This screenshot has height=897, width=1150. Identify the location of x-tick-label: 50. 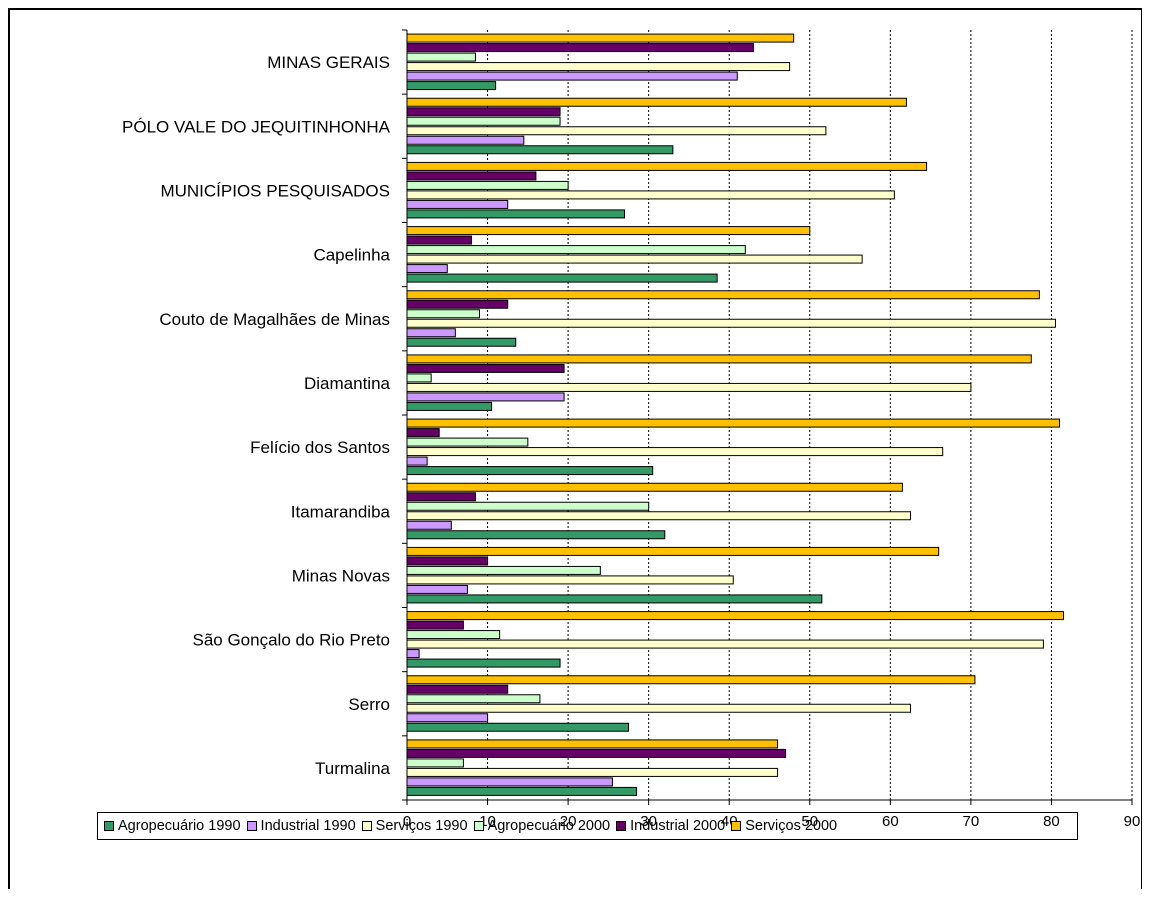
(809, 821).